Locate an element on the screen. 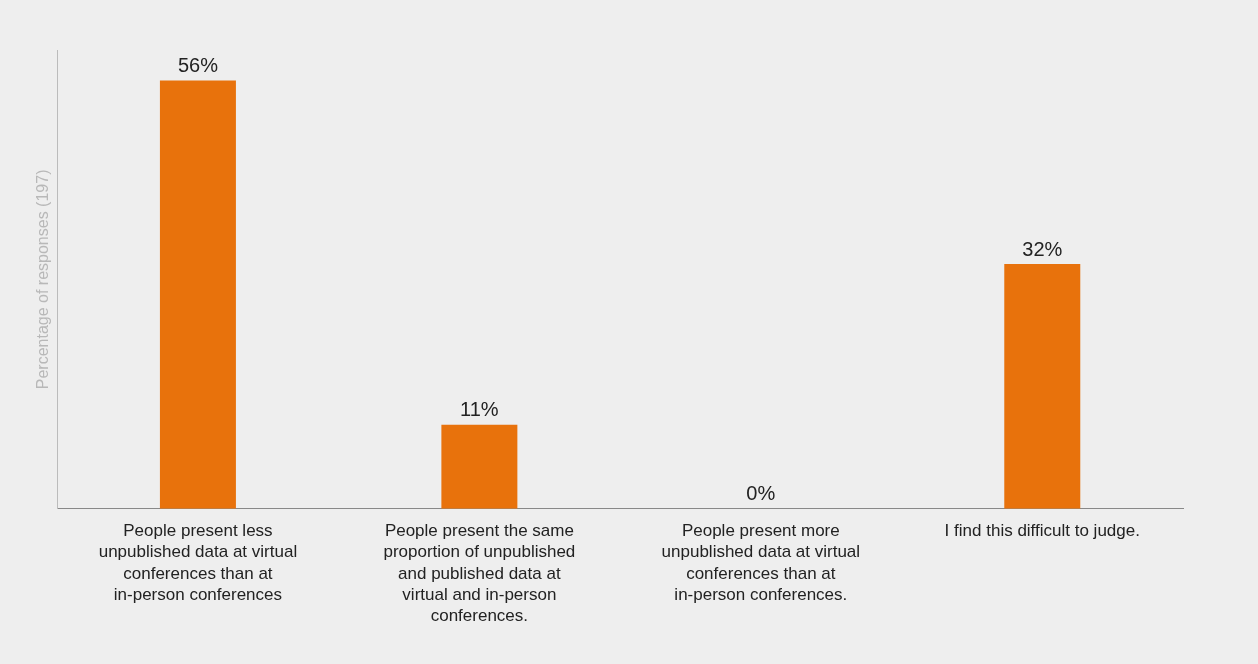  x-tick-label: People present less unpublished data at virtual conferences than at in-person conferences is located at coordinates (198, 562).